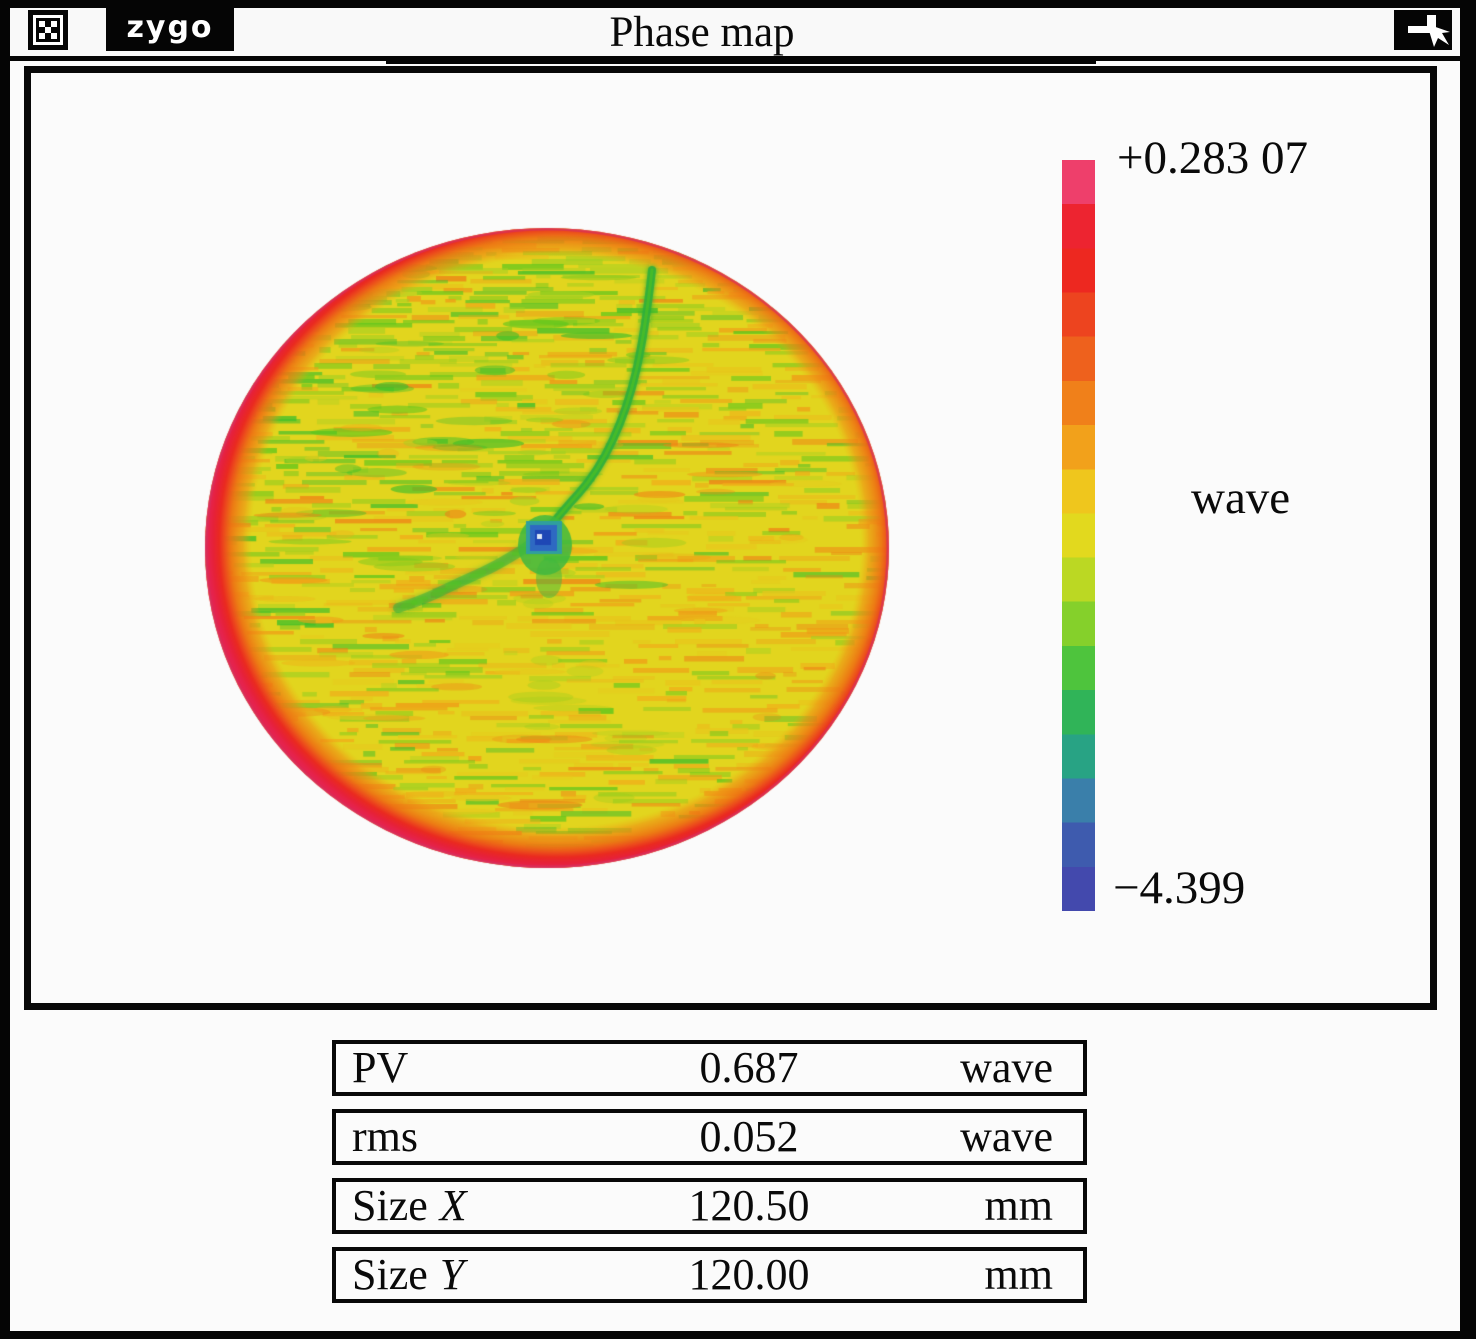 The image size is (1476, 1339). I want to click on titlebar-segment-line, so click(741, 62).